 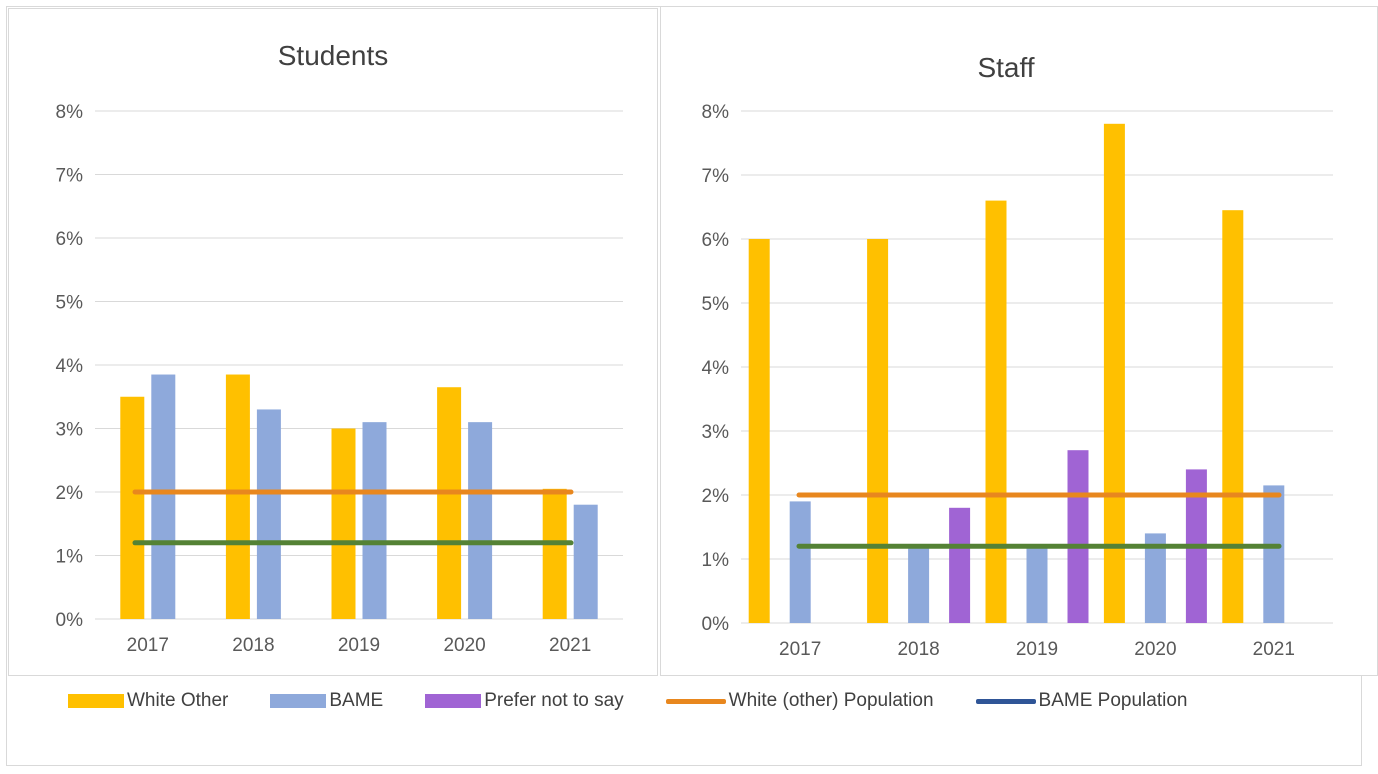 What do you see at coordinates (1113, 700) in the screenshot?
I see `legend-label-bame-population: BAME Population` at bounding box center [1113, 700].